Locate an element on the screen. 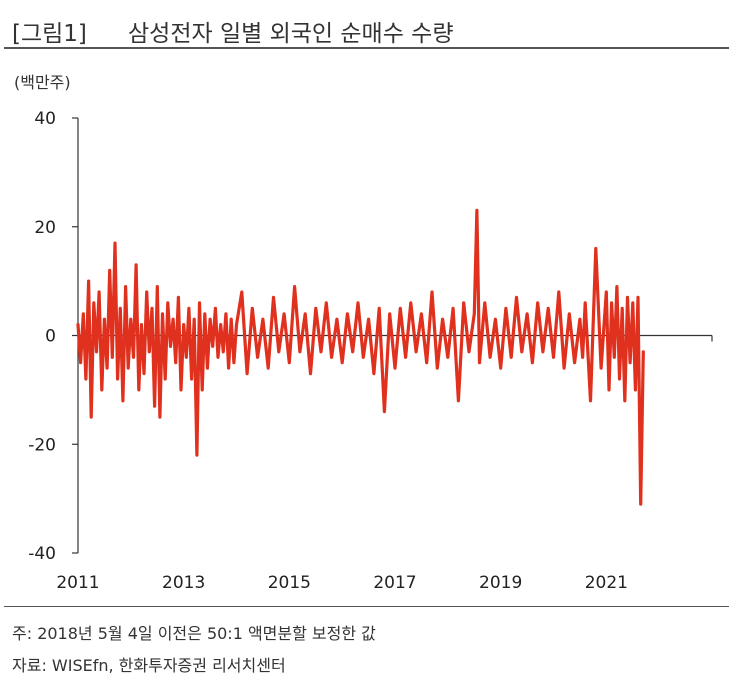 This screenshot has width=733, height=684. chart-title: 삼성전자 일별 외국인 순매수 수량 is located at coordinates (291, 34).